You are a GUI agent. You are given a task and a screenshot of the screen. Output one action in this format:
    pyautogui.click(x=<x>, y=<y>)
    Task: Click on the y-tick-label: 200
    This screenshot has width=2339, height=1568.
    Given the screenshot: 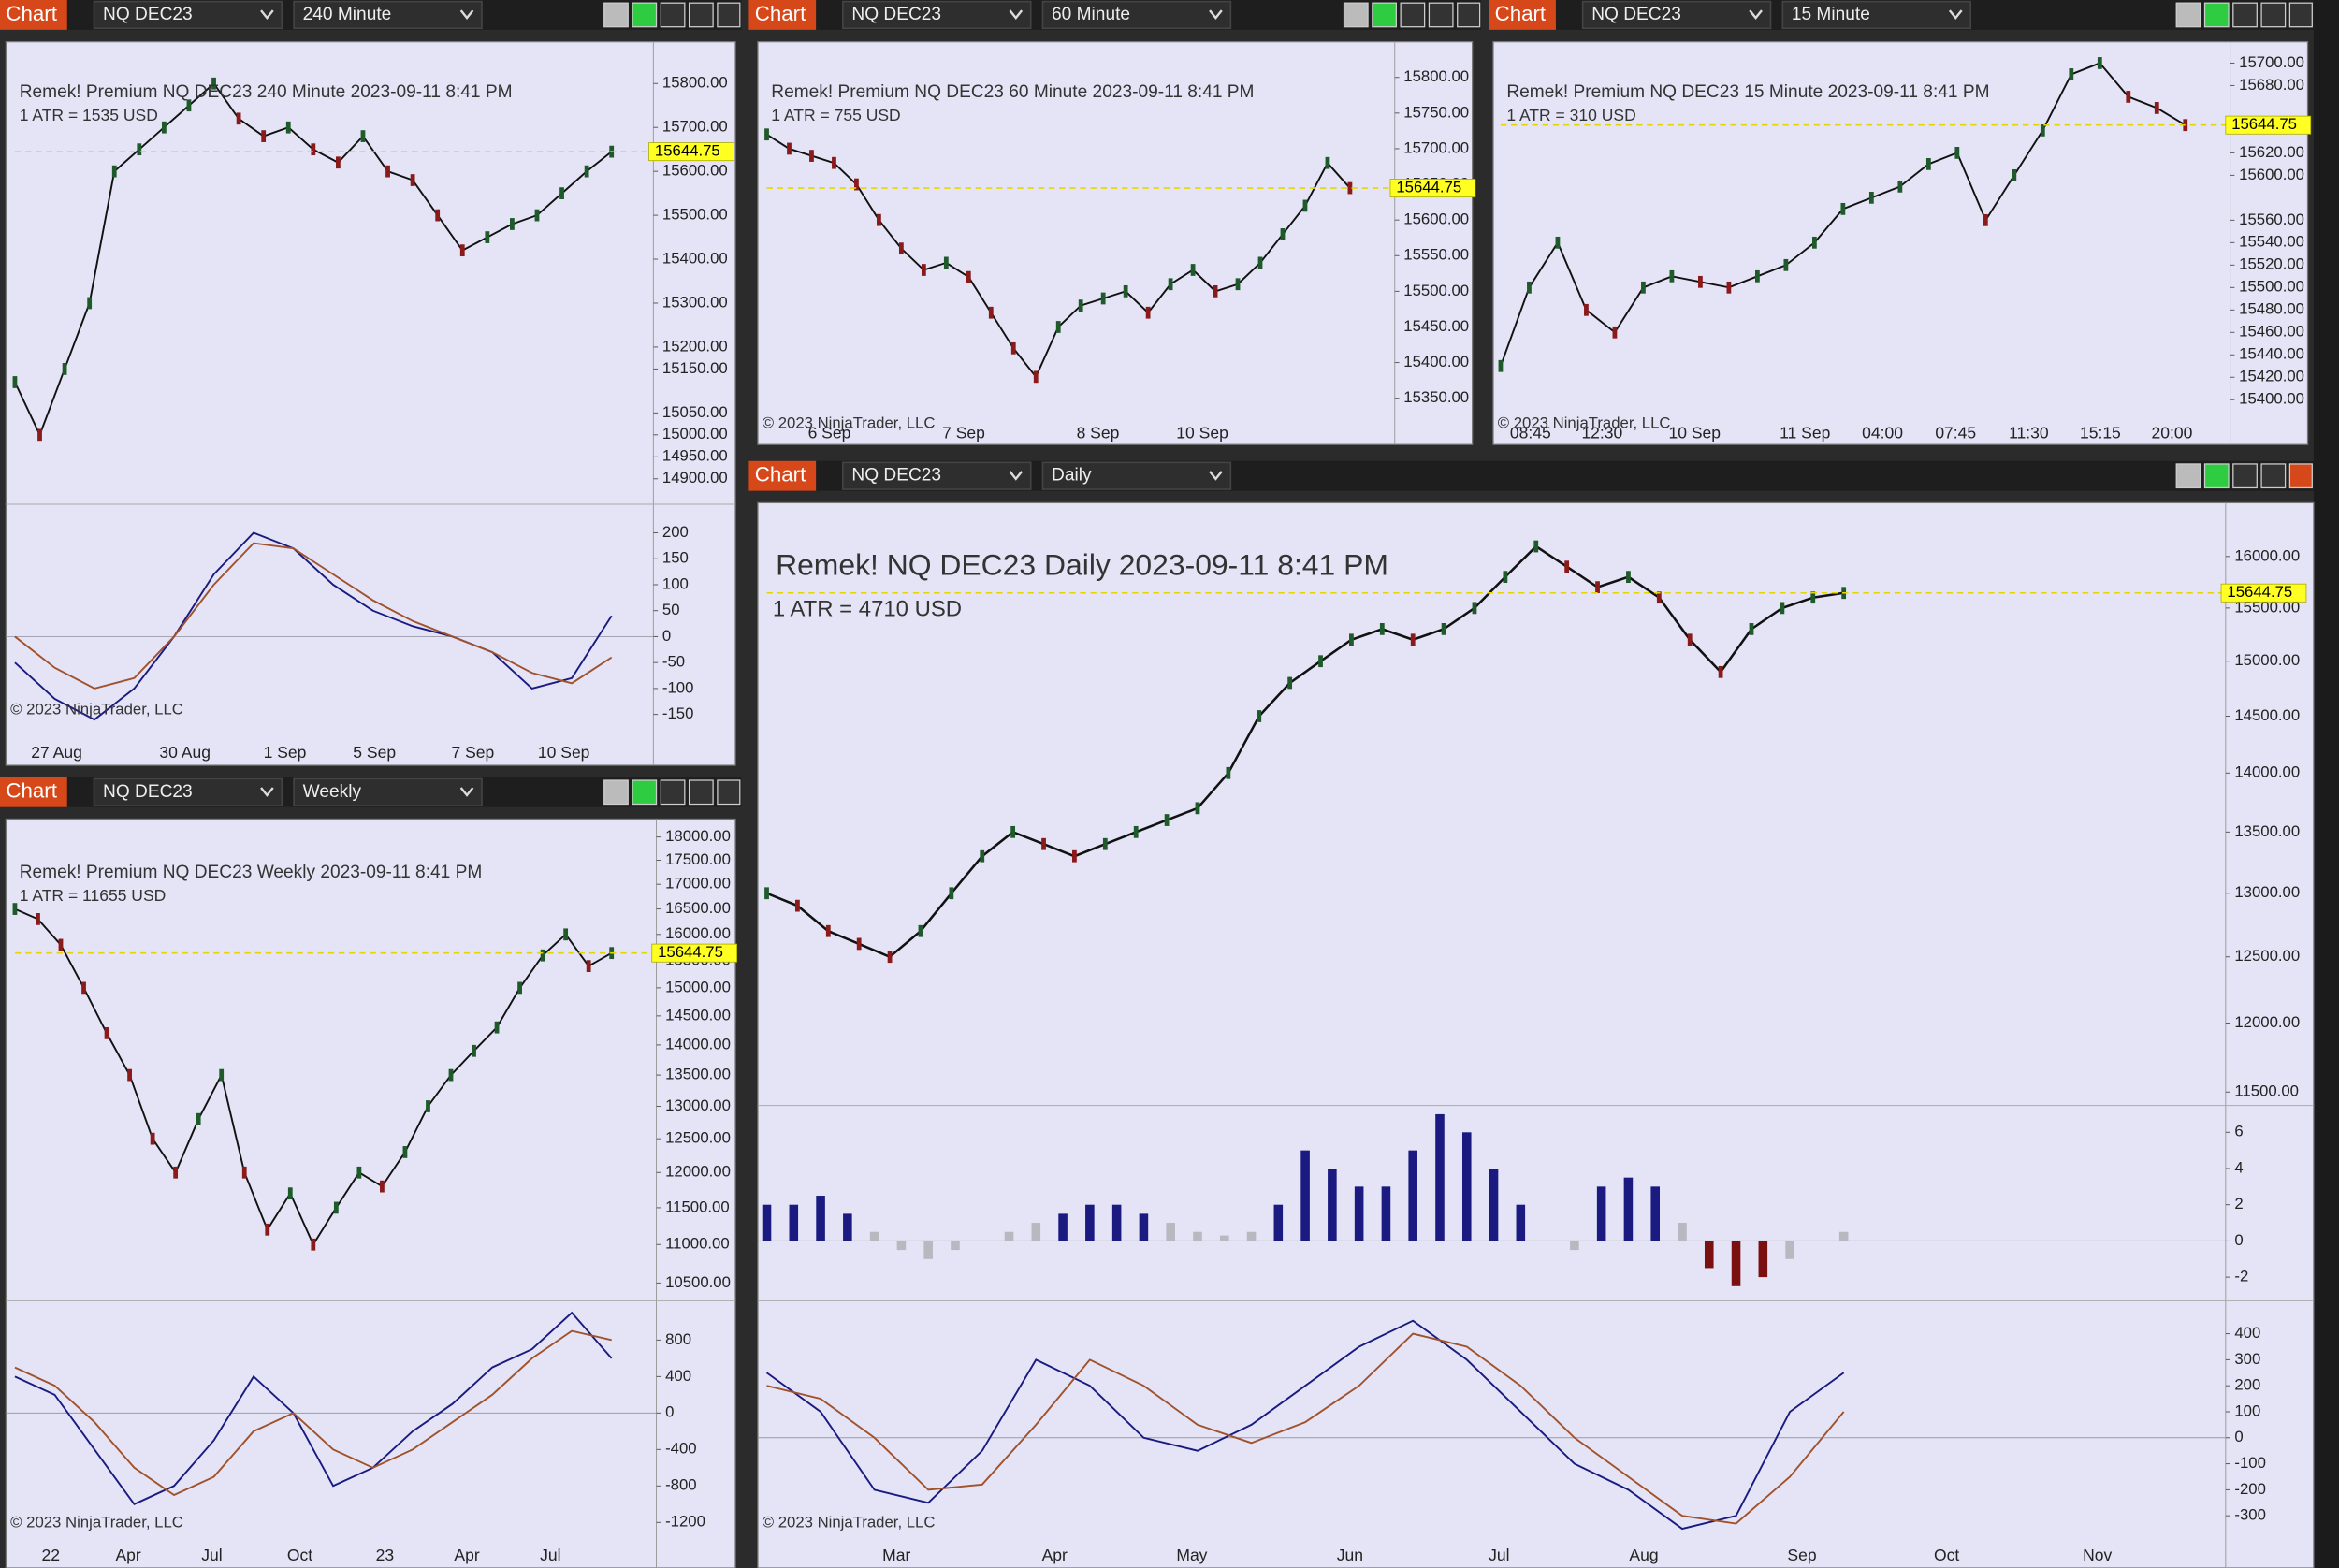 What is the action you would take?
    pyautogui.click(x=675, y=532)
    